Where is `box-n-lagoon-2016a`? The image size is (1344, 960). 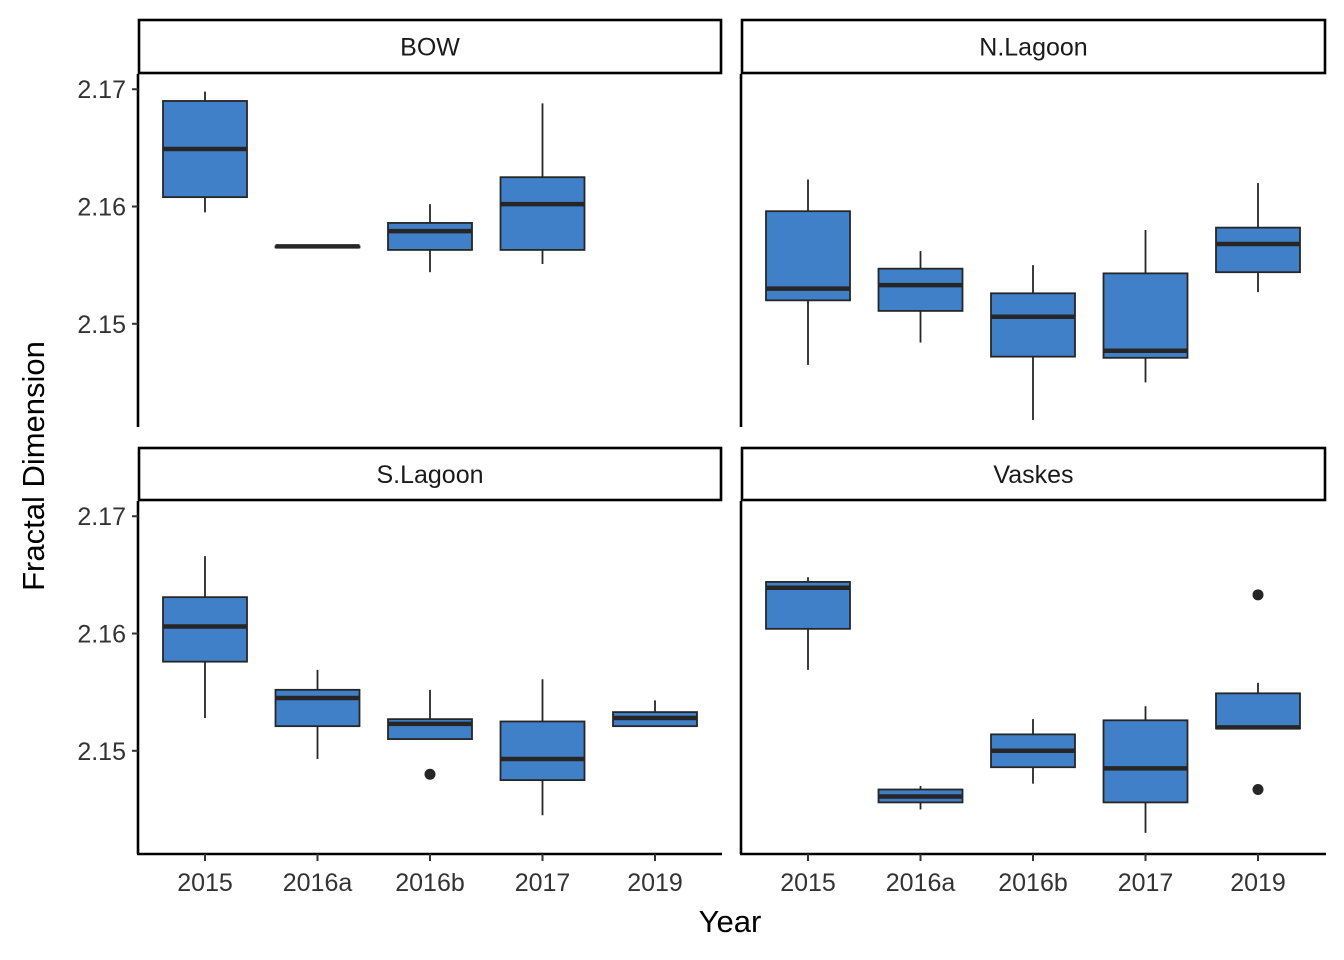 box-n-lagoon-2016a is located at coordinates (920, 297).